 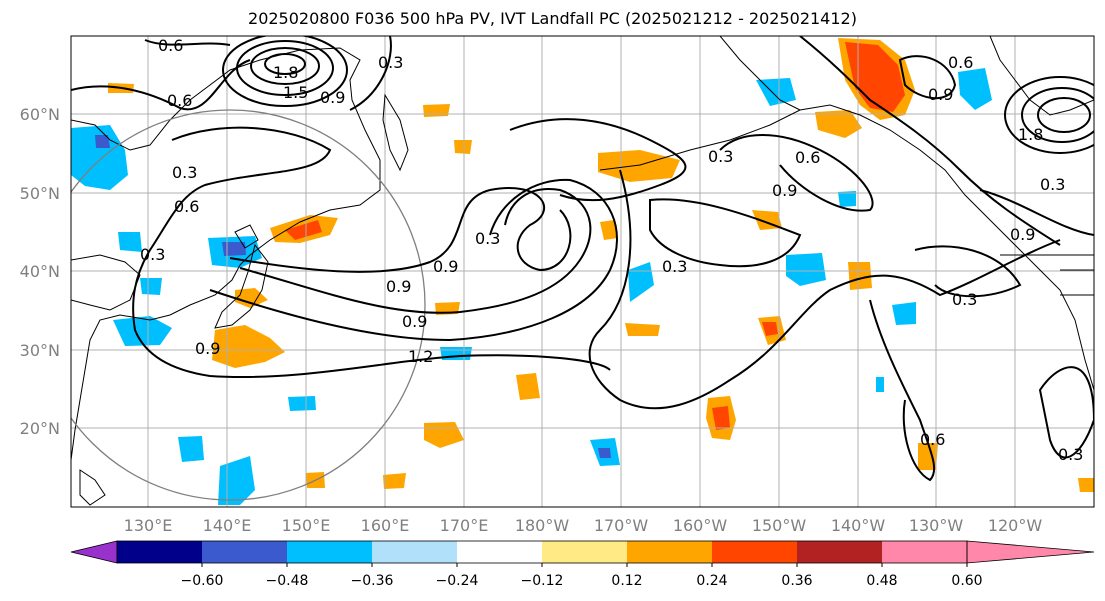 I want to click on contour-alaska-long, so click(x=930, y=141).